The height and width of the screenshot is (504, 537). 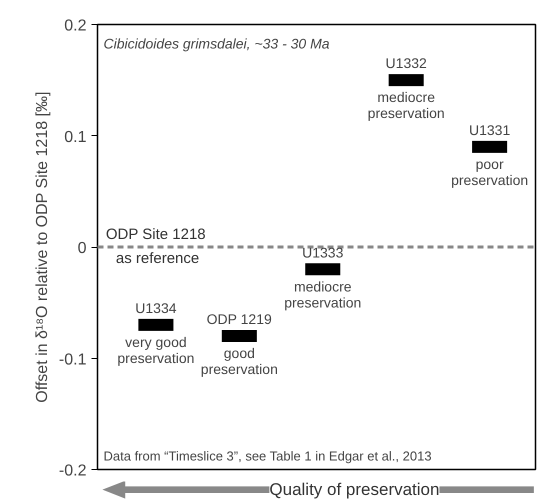 I want to click on x-tick-label: ODP 1219, so click(x=239, y=319).